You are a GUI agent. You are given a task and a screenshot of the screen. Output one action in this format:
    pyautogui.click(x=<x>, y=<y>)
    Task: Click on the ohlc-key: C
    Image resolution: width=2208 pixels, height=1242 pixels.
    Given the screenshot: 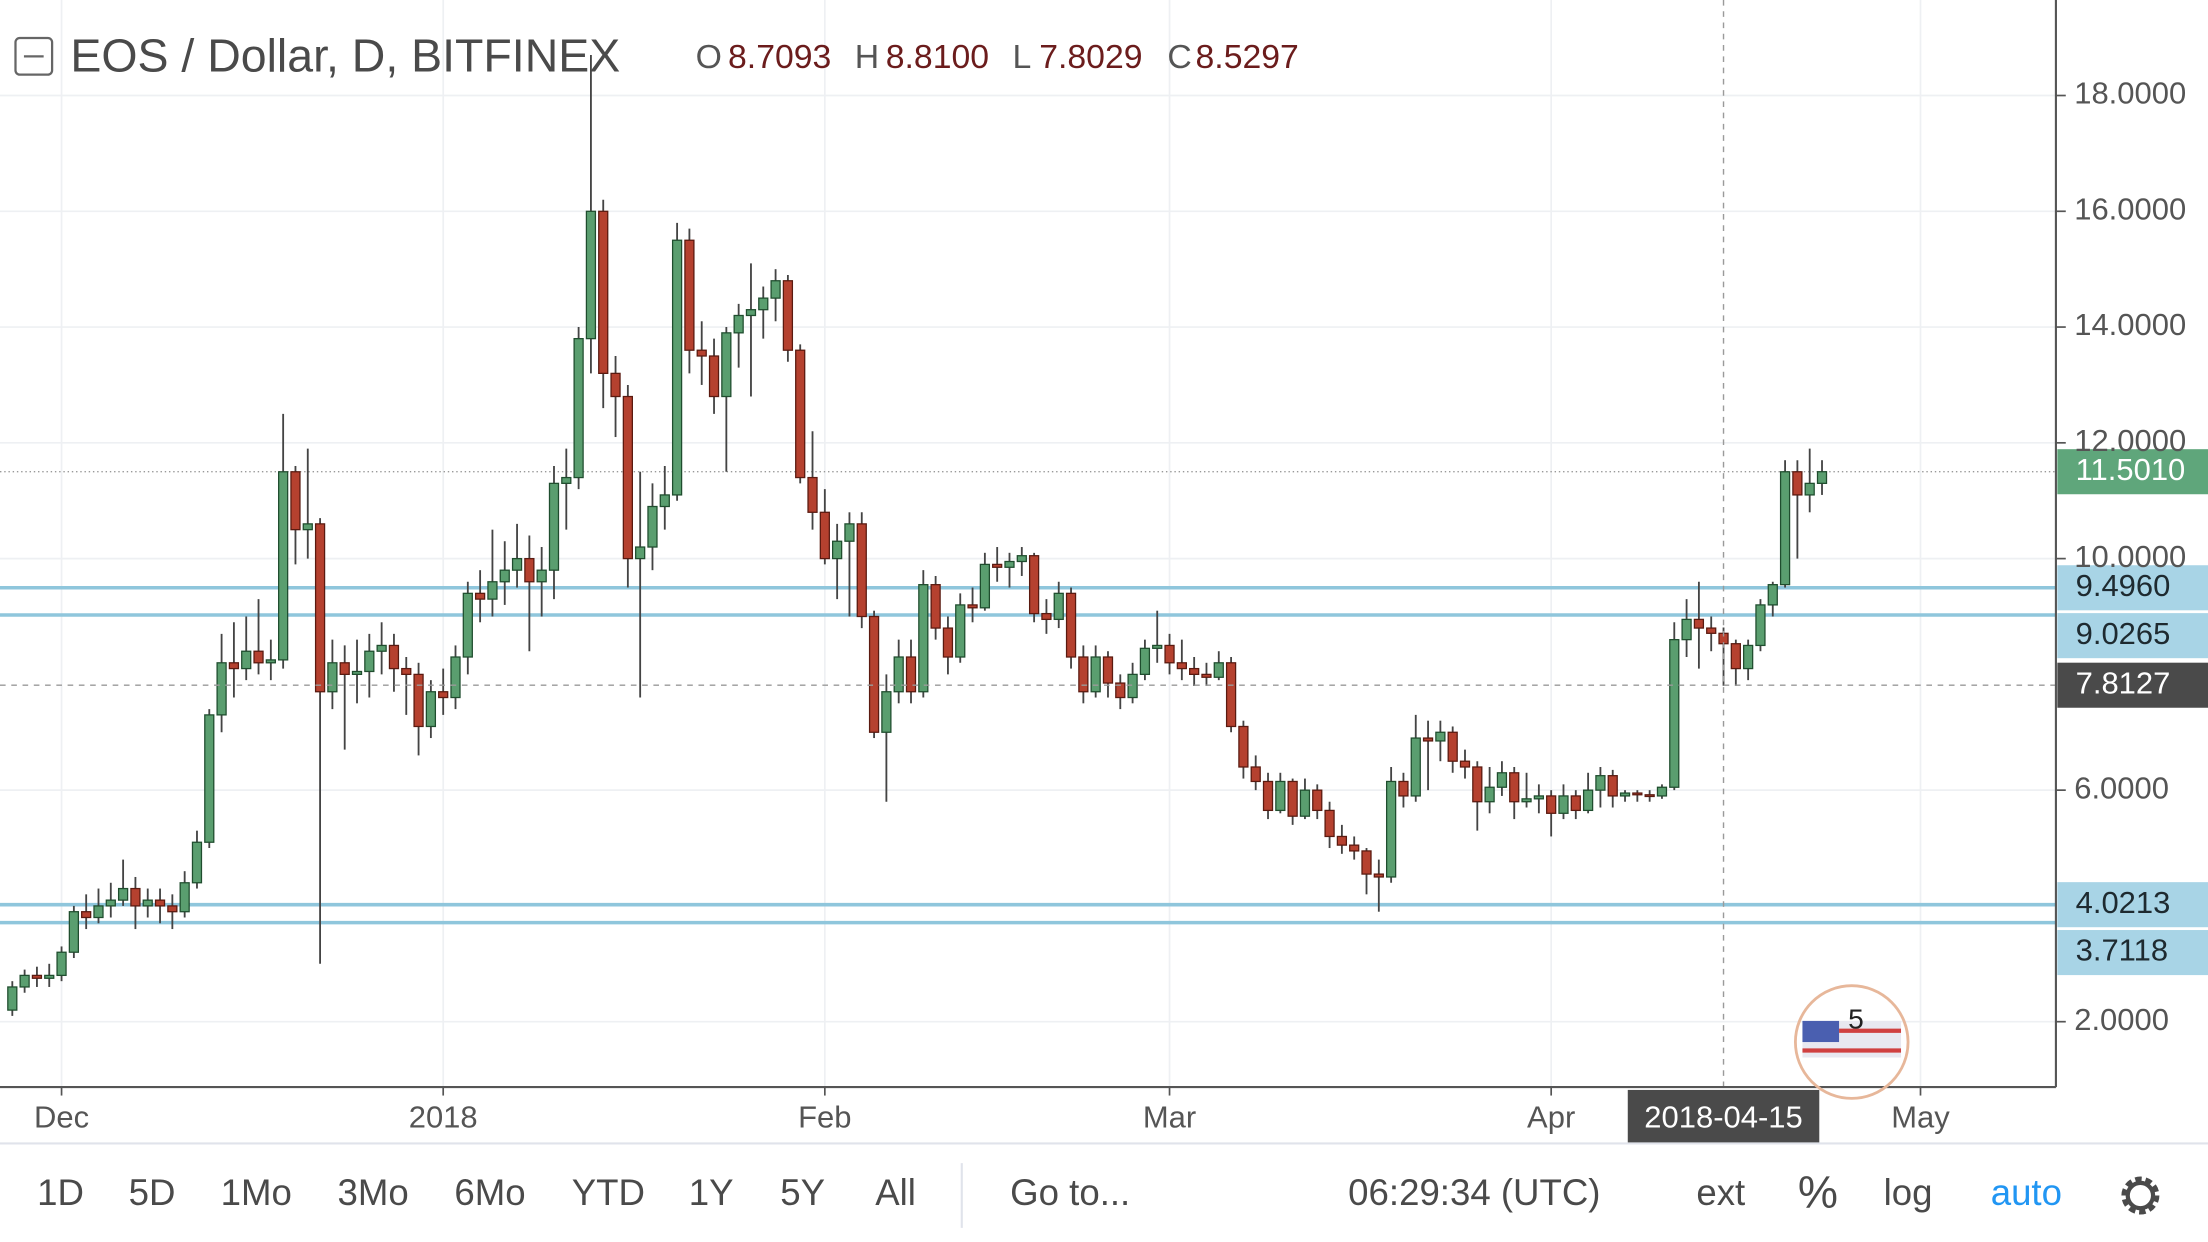 What is the action you would take?
    pyautogui.click(x=1179, y=57)
    